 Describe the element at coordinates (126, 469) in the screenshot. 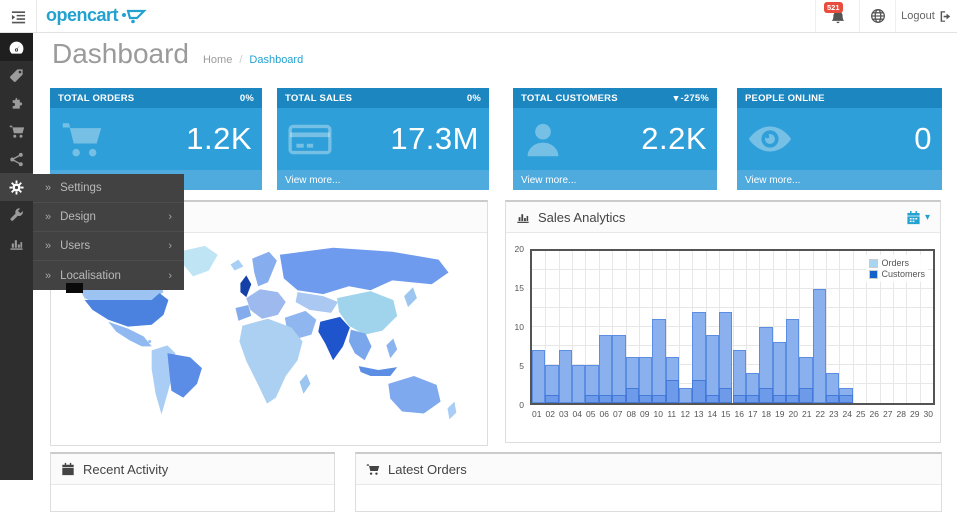

I see `recent-activity-title: Recent Activity` at that location.